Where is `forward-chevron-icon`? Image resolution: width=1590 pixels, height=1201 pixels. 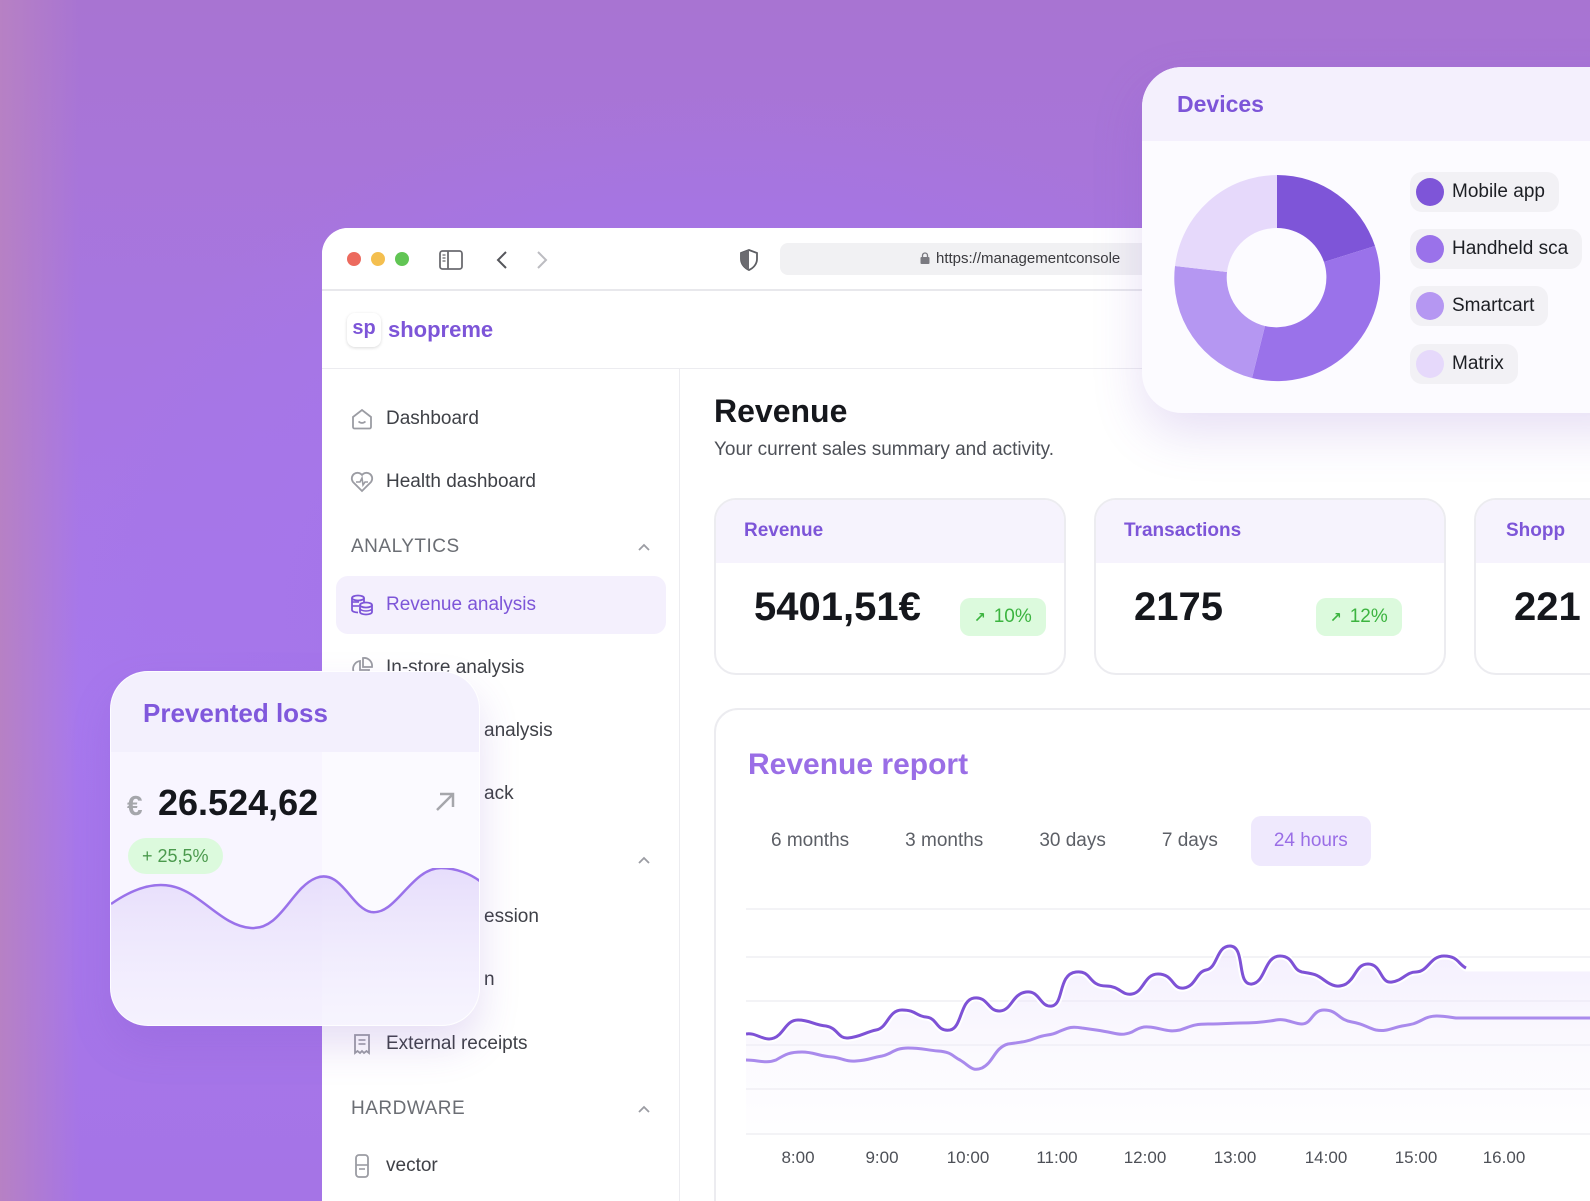
forward-chevron-icon is located at coordinates (542, 260).